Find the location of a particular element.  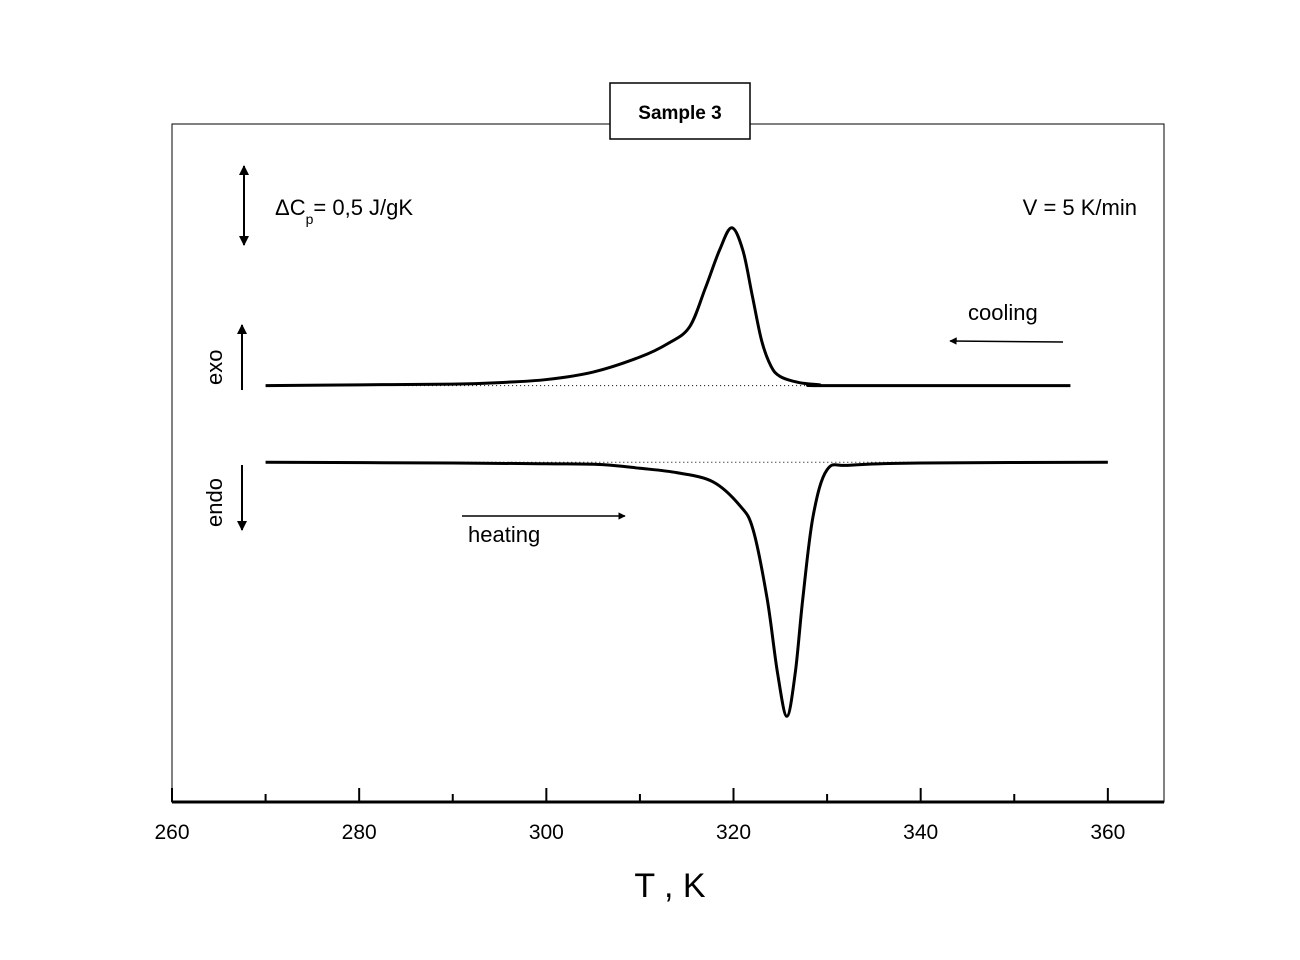

rate-label: V = 5 K/min is located at coordinates (1080, 207).